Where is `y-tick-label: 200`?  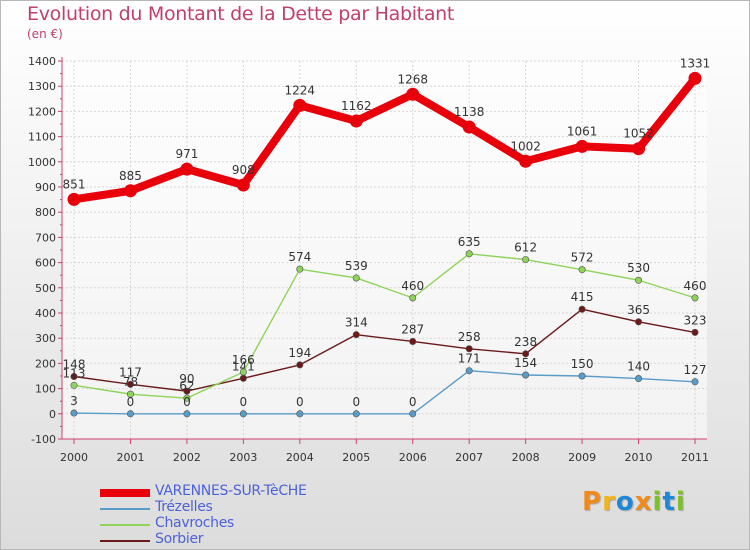 y-tick-label: 200 is located at coordinates (45, 363).